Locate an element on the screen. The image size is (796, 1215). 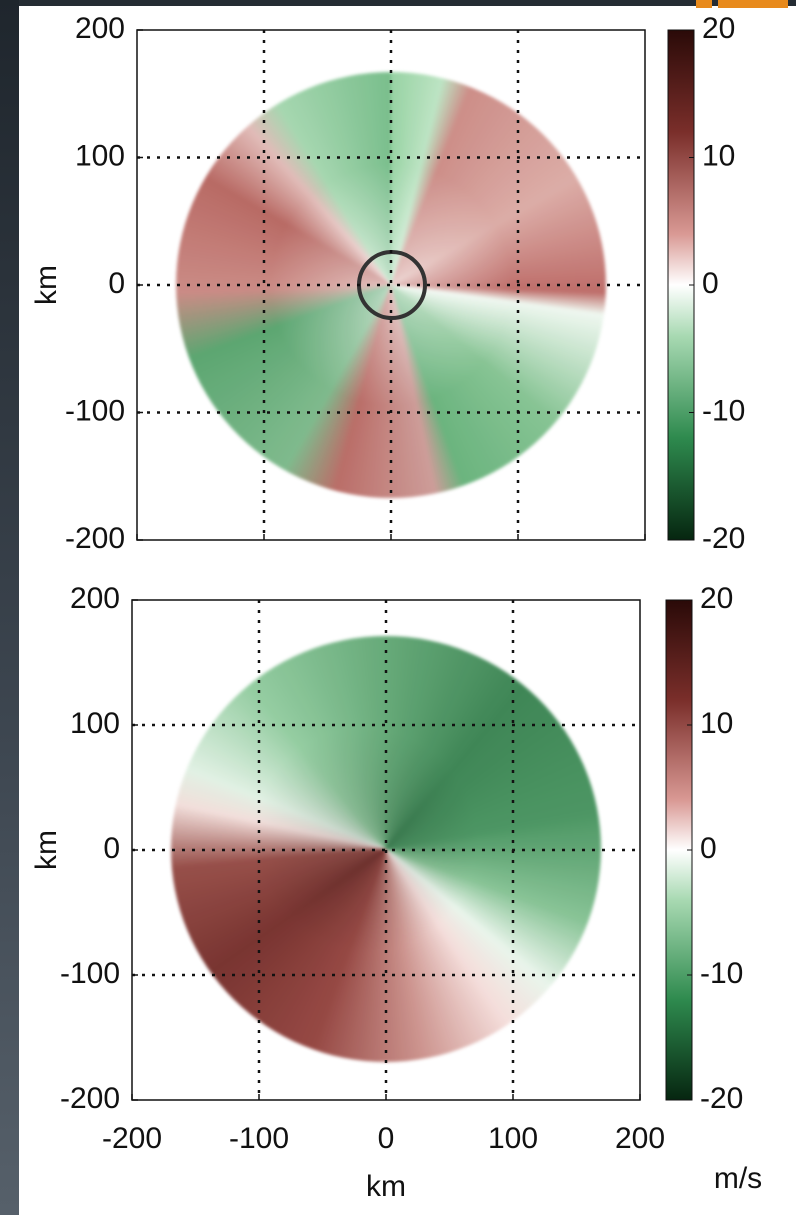
x-tick-label: -200 is located at coordinates (132, 1138).